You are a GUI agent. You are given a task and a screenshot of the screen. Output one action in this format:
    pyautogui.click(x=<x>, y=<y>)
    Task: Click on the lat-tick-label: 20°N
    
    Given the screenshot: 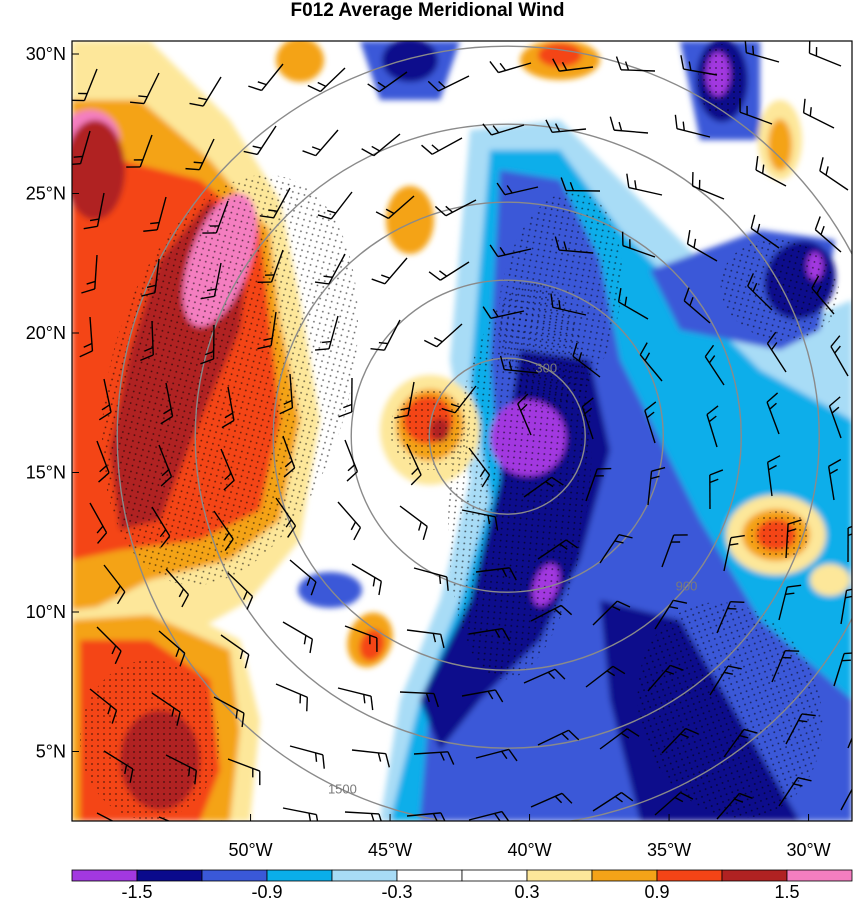 What is the action you would take?
    pyautogui.click(x=46, y=333)
    